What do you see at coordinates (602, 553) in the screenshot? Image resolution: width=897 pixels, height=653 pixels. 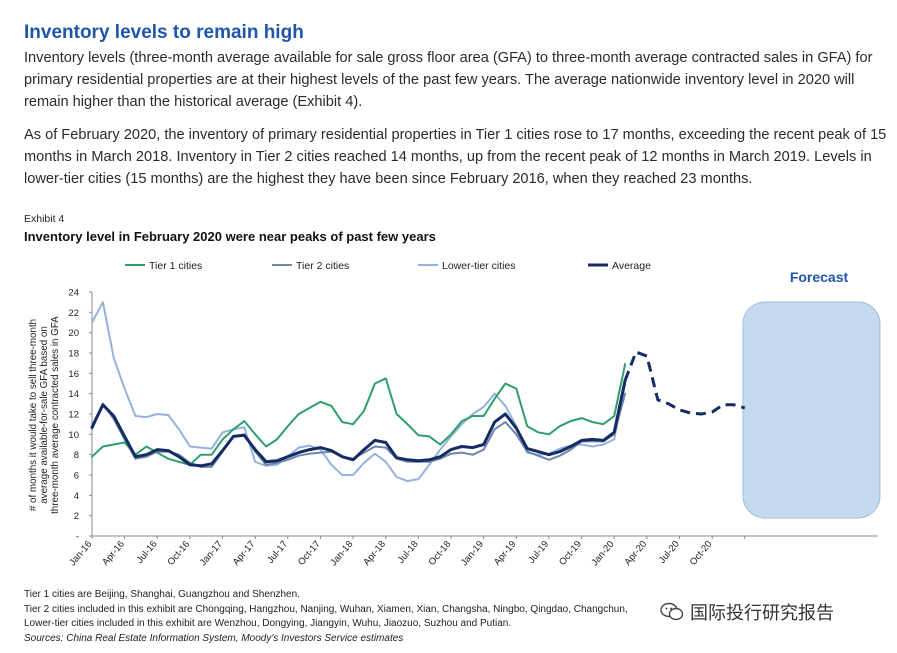 I see `x-tick-label: Jan-20` at bounding box center [602, 553].